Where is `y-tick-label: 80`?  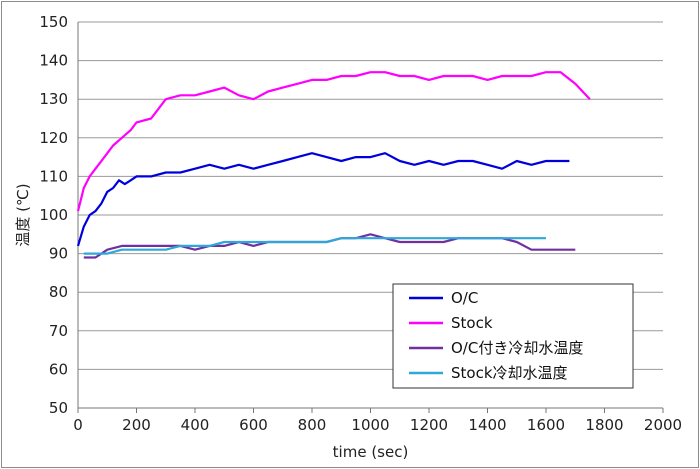
y-tick-label: 80 is located at coordinates (58, 292).